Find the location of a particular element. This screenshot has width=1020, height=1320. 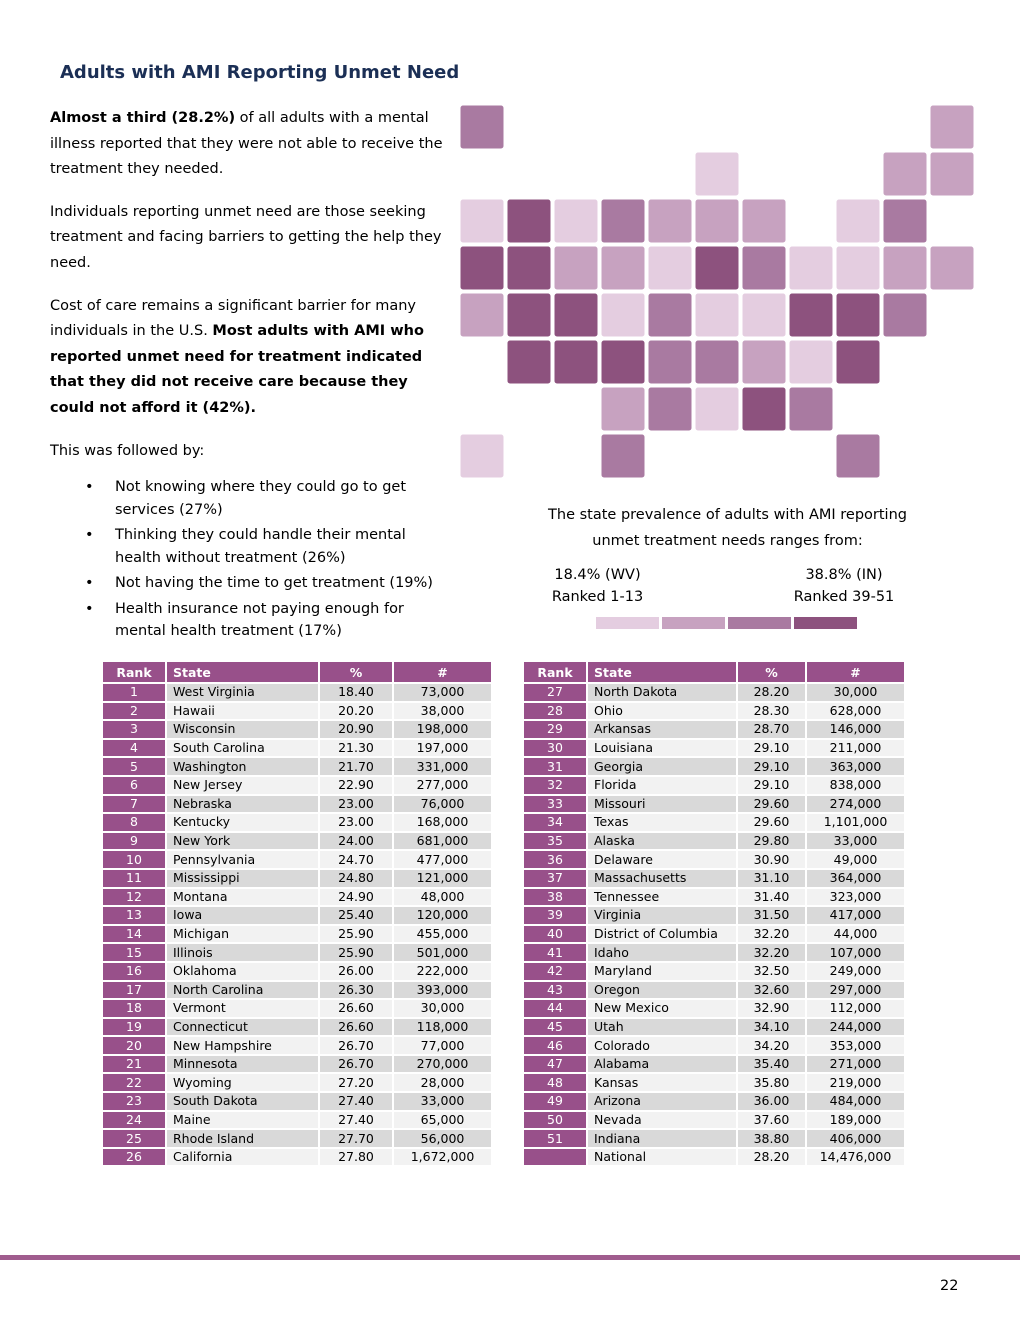

state-cell: District of Columbia is located at coordinates (662, 935).